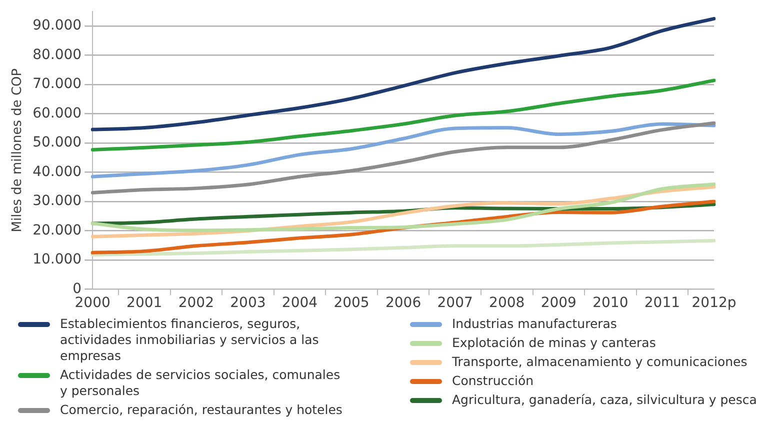 This screenshot has width=784, height=430. What do you see at coordinates (300, 303) in the screenshot?
I see `x-tick-label: 2004` at bounding box center [300, 303].